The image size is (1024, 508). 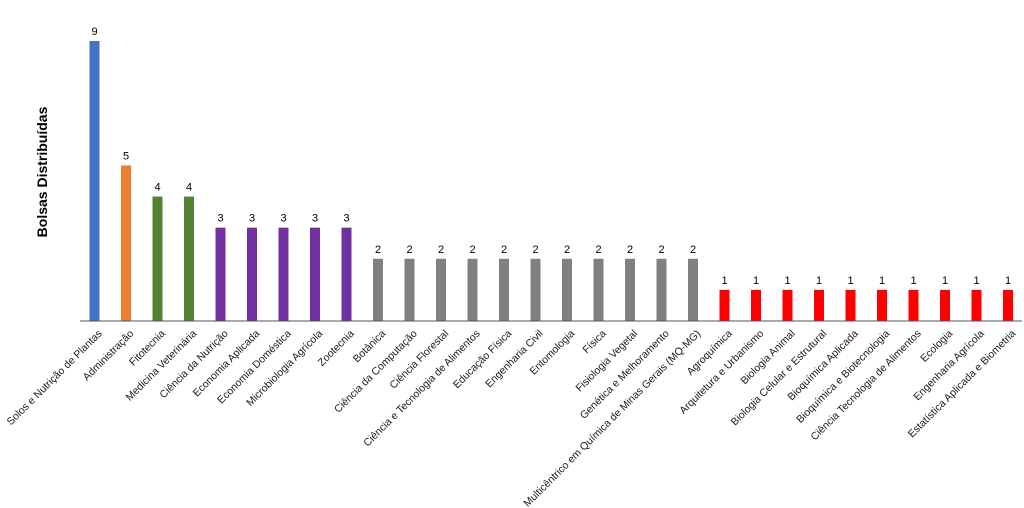 I want to click on category-label: Ciência e Tecnologia de Alimentos, so click(x=421, y=388).